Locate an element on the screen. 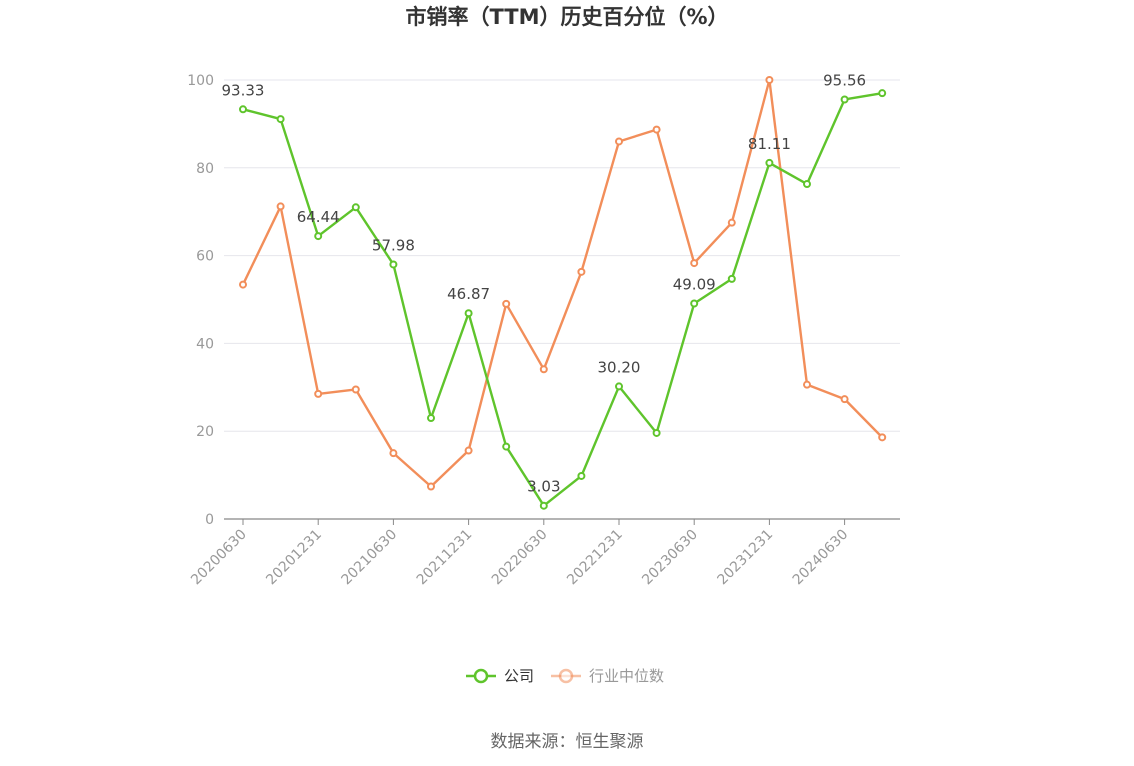  data-label: 30.20 is located at coordinates (619, 367).